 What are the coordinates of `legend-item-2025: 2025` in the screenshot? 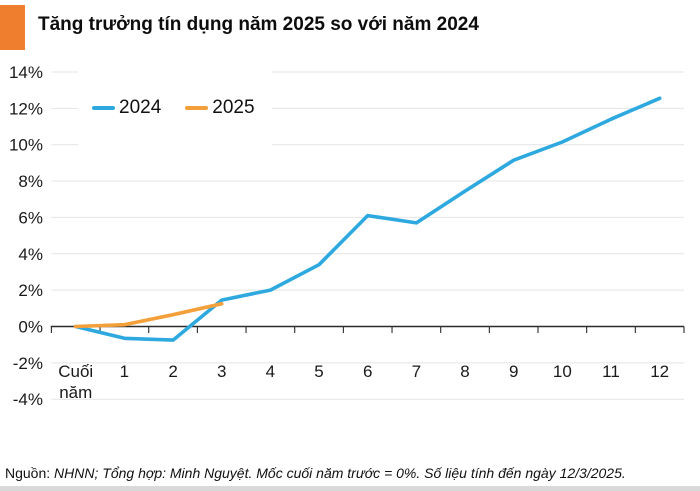 It's located at (220, 108).